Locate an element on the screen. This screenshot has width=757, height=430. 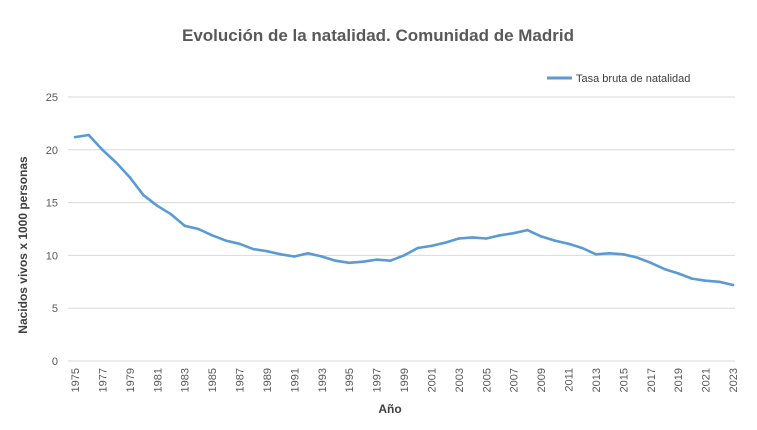
x-tick-label: 2001 is located at coordinates (432, 380).